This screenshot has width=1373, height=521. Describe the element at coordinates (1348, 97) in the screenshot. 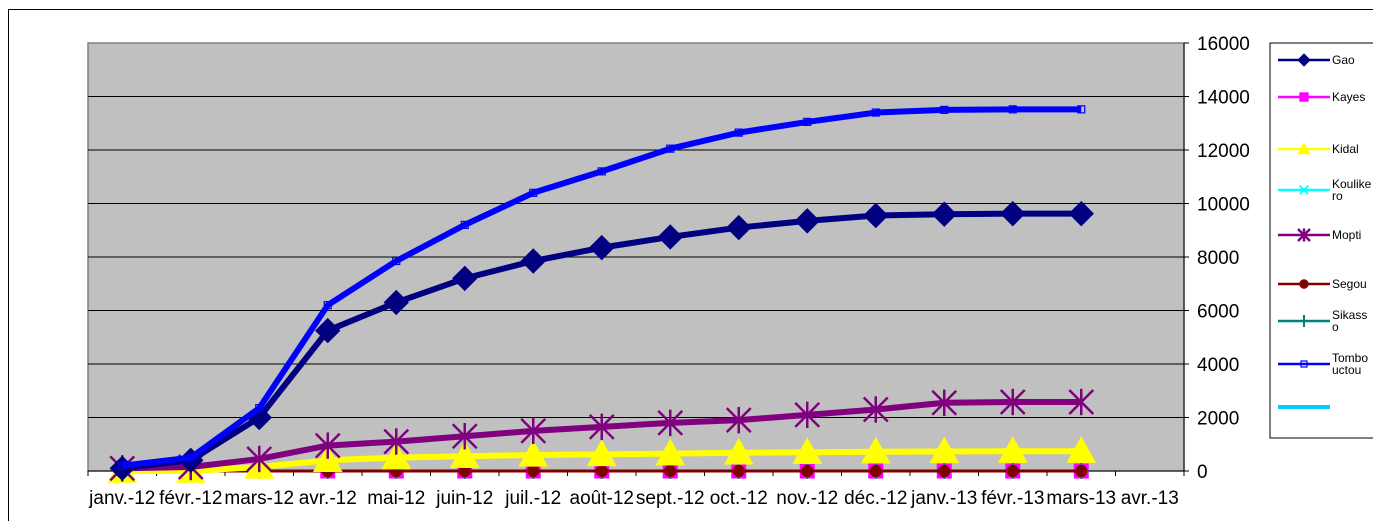

I see `legend-label: Kayes` at that location.